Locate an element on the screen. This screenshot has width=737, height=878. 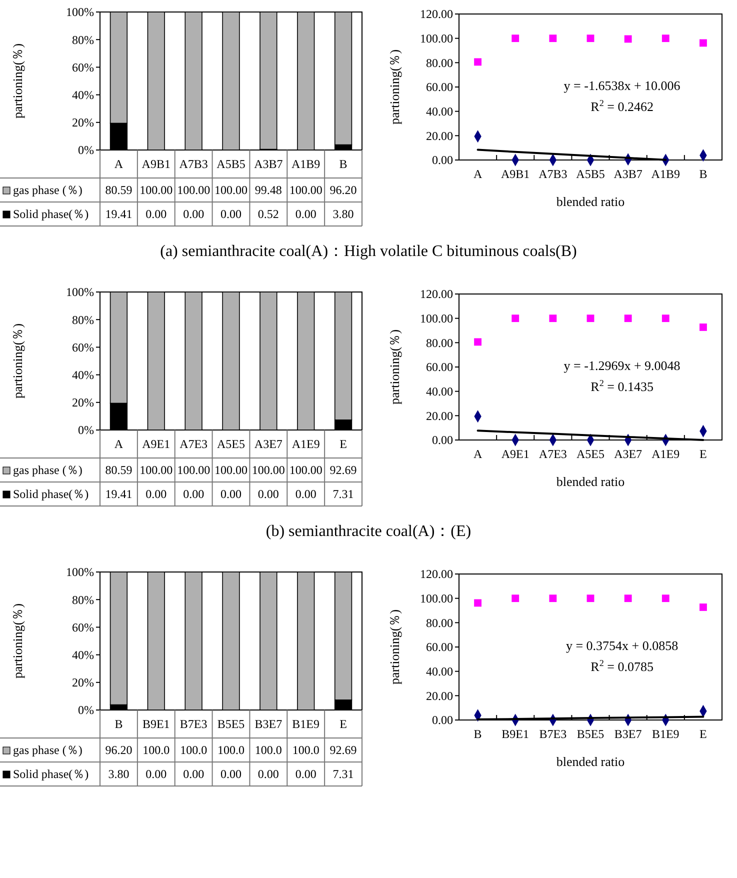
data-label: 92.69 is located at coordinates (343, 750).